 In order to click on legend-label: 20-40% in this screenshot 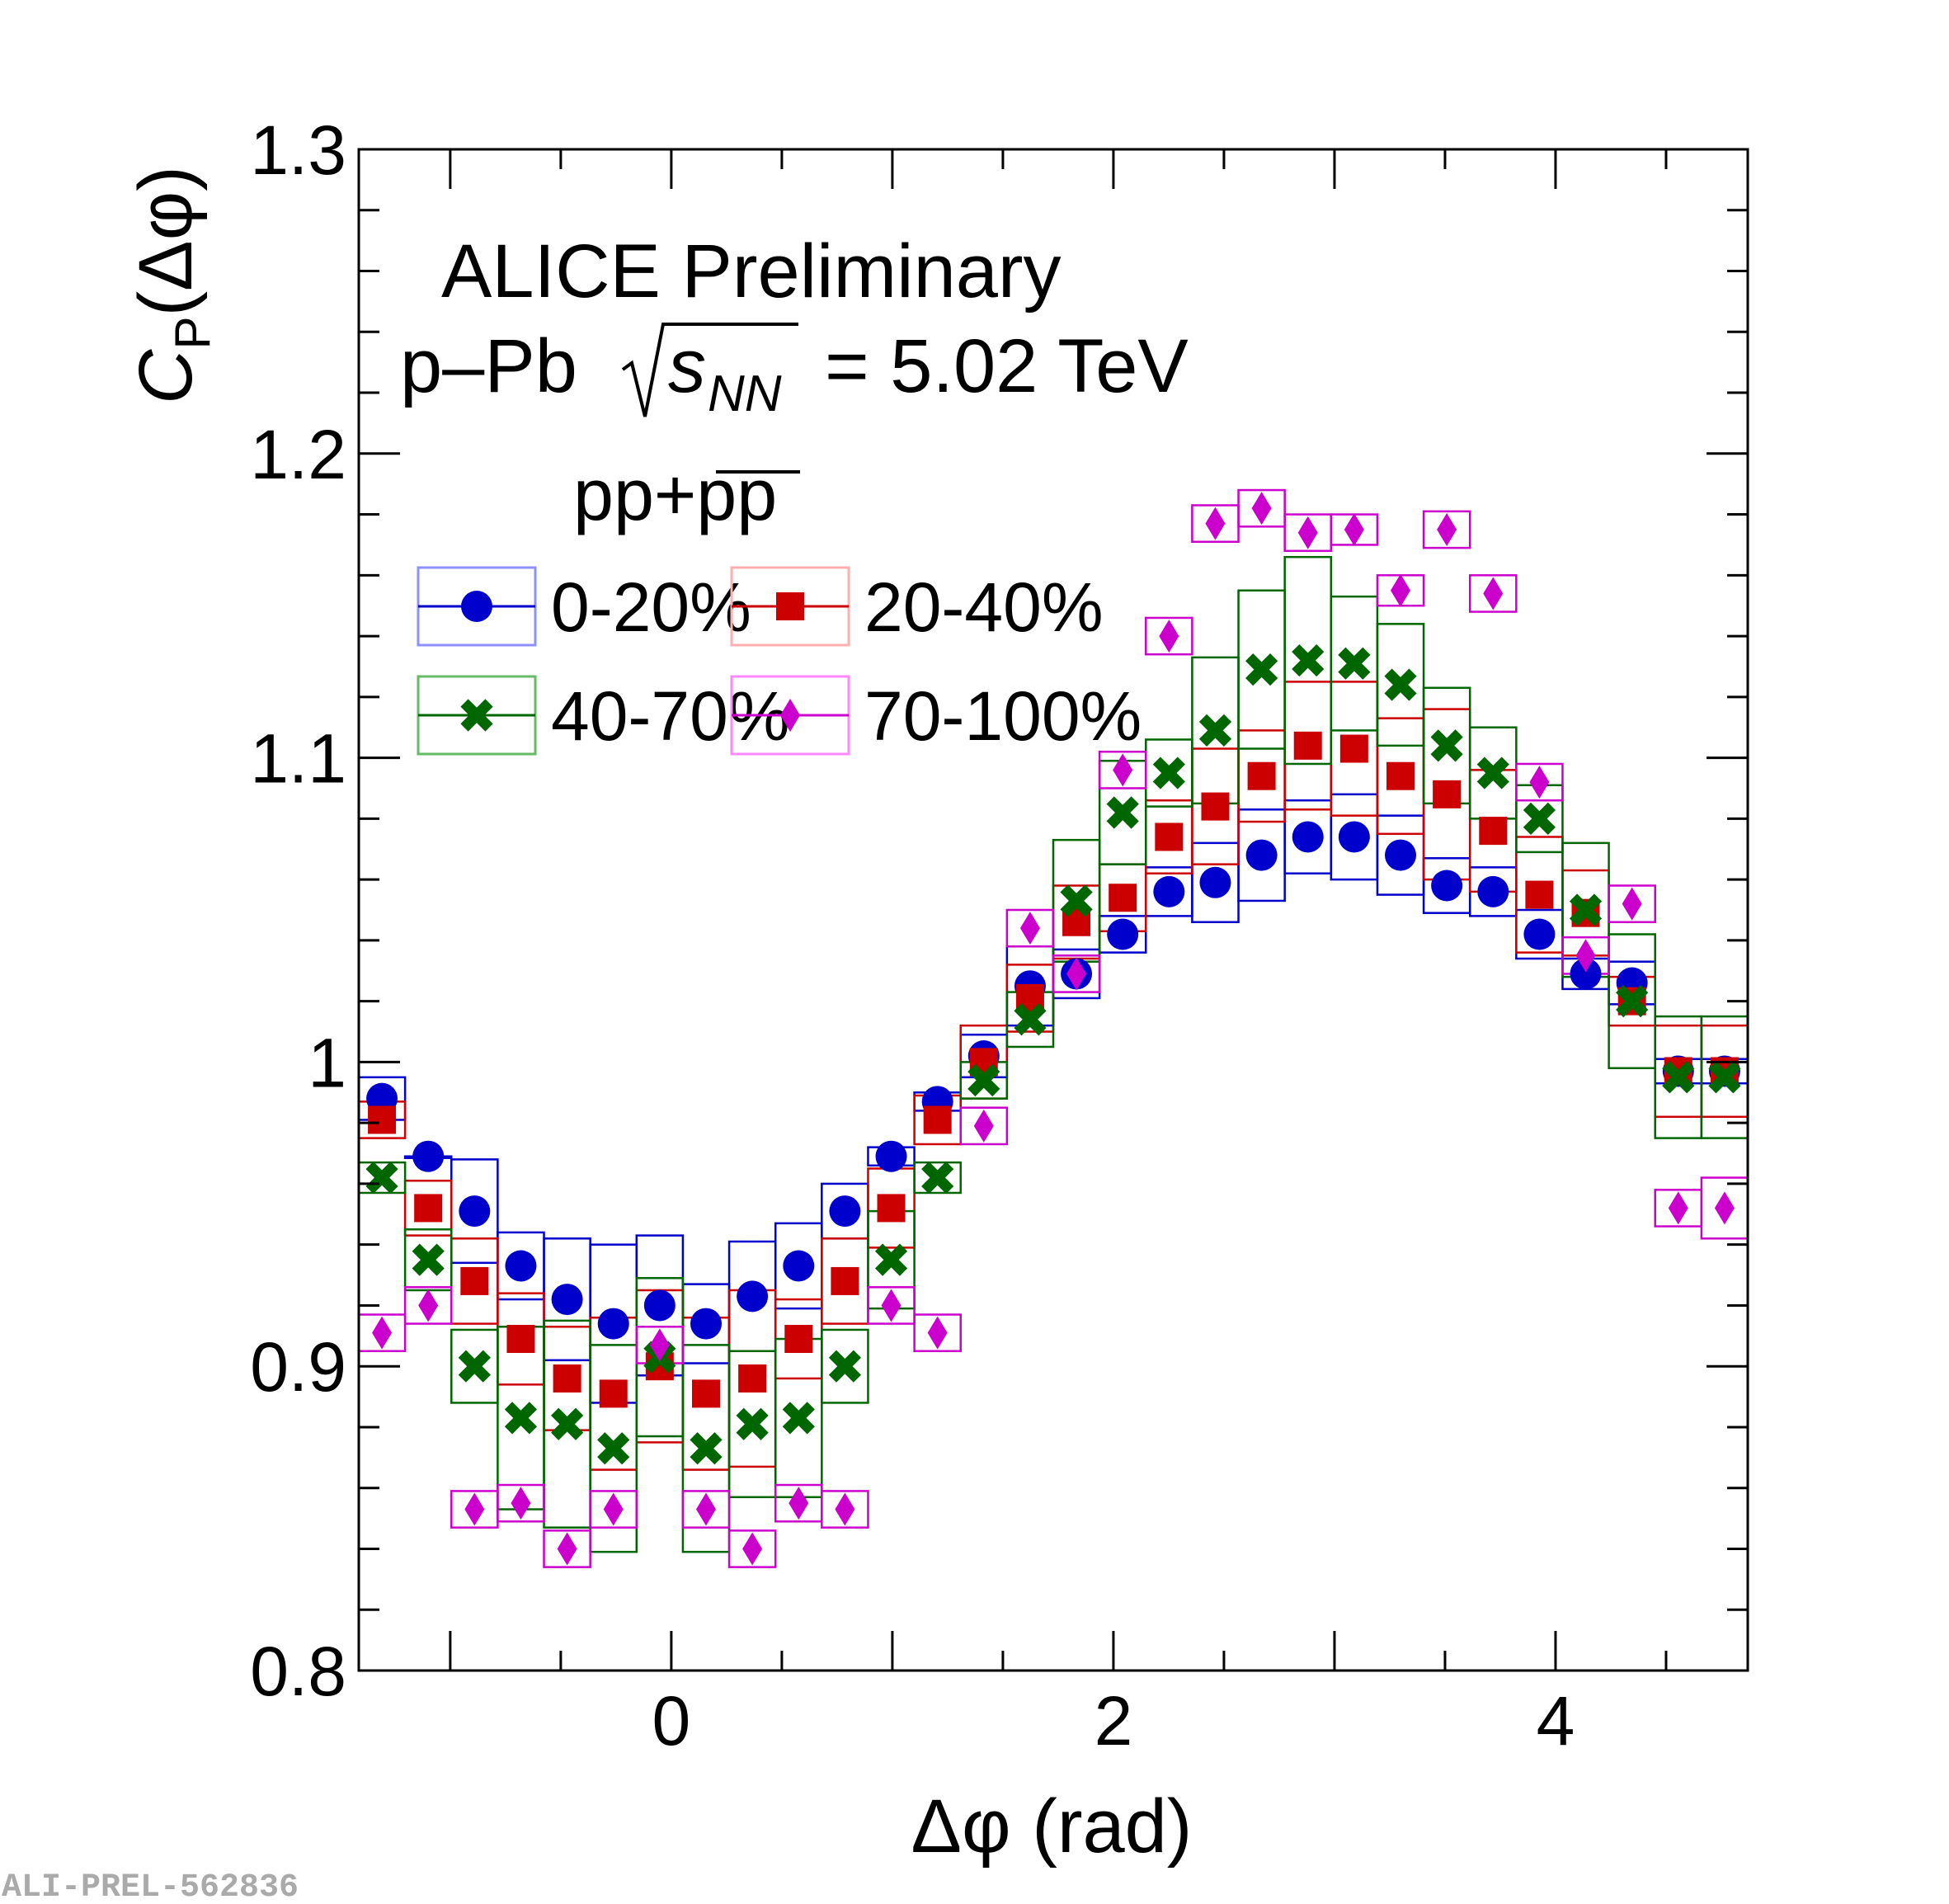, I will do `click(984, 607)`.